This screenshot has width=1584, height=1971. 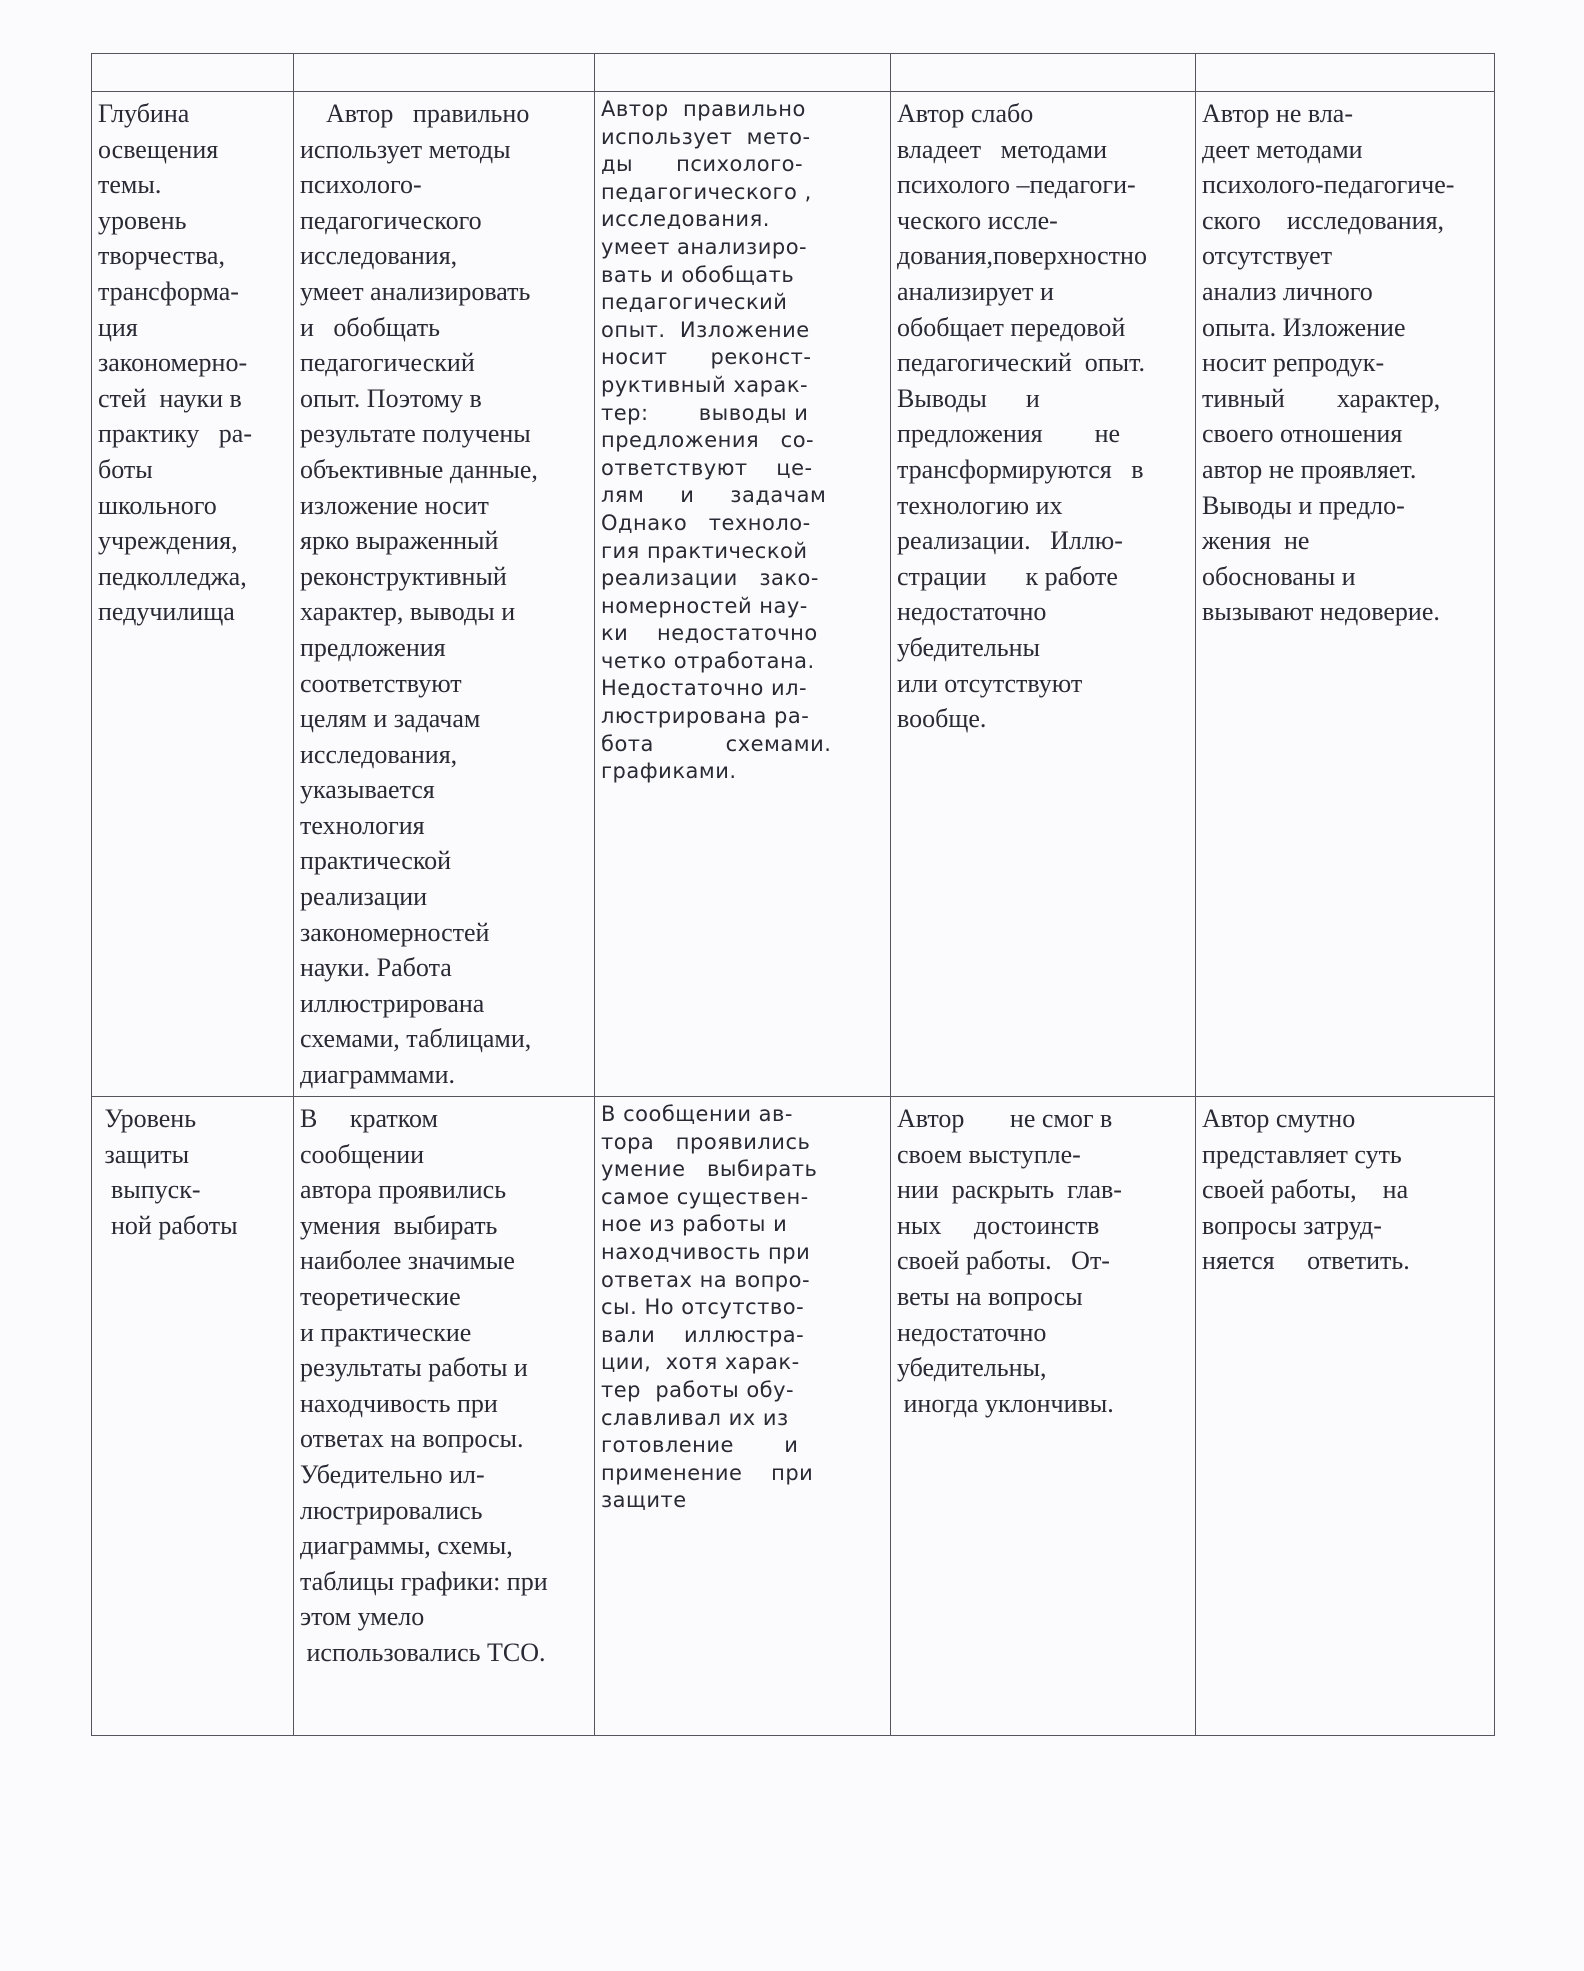 What do you see at coordinates (708, 440) in the screenshot?
I see `text-line: предложения со-` at bounding box center [708, 440].